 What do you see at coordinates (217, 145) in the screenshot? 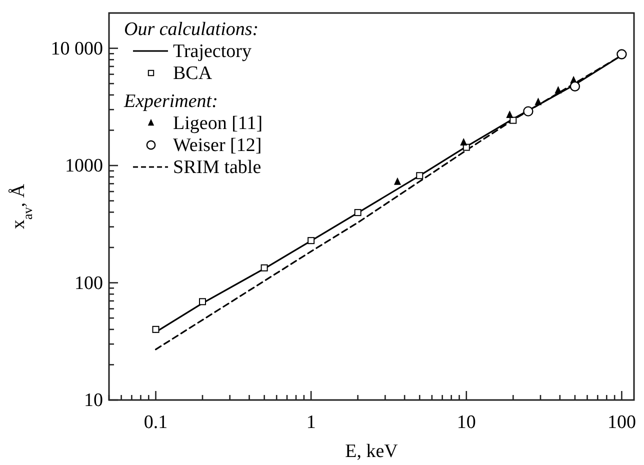
I see `legend-label: Weiser [12]` at bounding box center [217, 145].